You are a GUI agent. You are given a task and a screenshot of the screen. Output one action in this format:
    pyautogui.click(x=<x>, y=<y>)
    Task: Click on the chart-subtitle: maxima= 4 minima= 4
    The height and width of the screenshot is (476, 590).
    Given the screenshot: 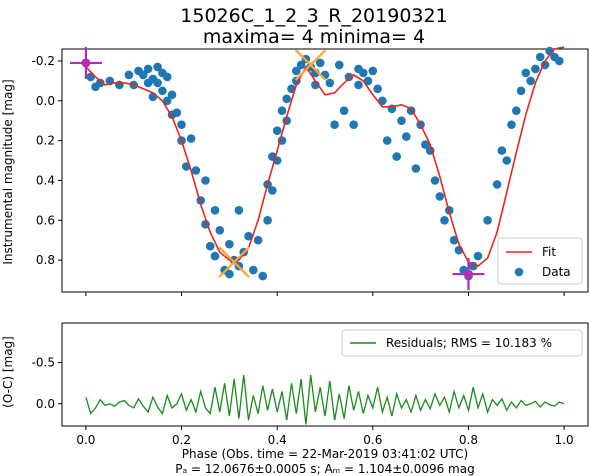 What is the action you would take?
    pyautogui.click(x=314, y=37)
    